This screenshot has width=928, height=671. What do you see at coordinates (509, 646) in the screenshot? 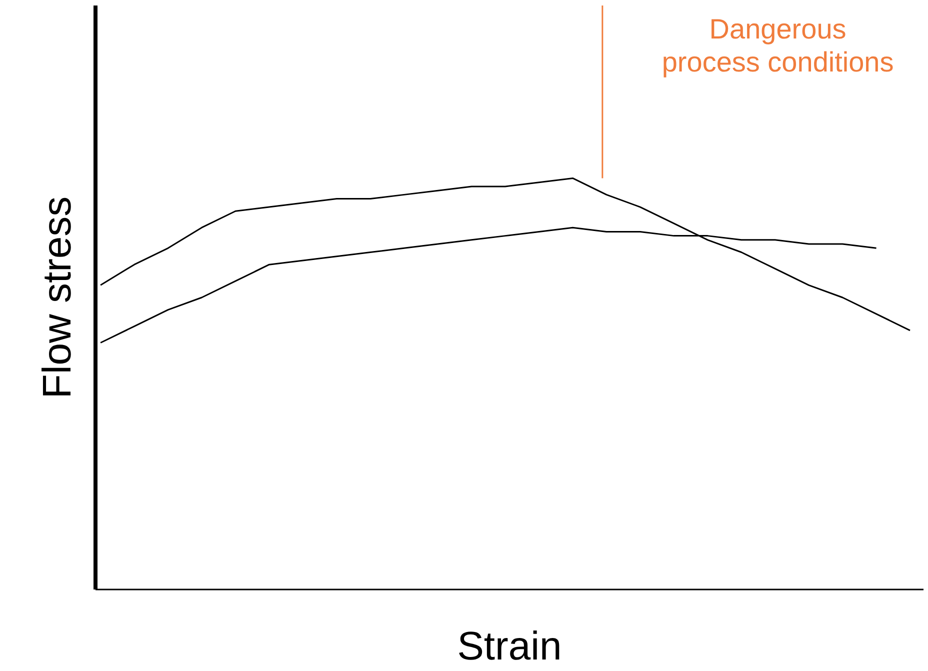
I see `x-axis-title: Strain` at bounding box center [509, 646].